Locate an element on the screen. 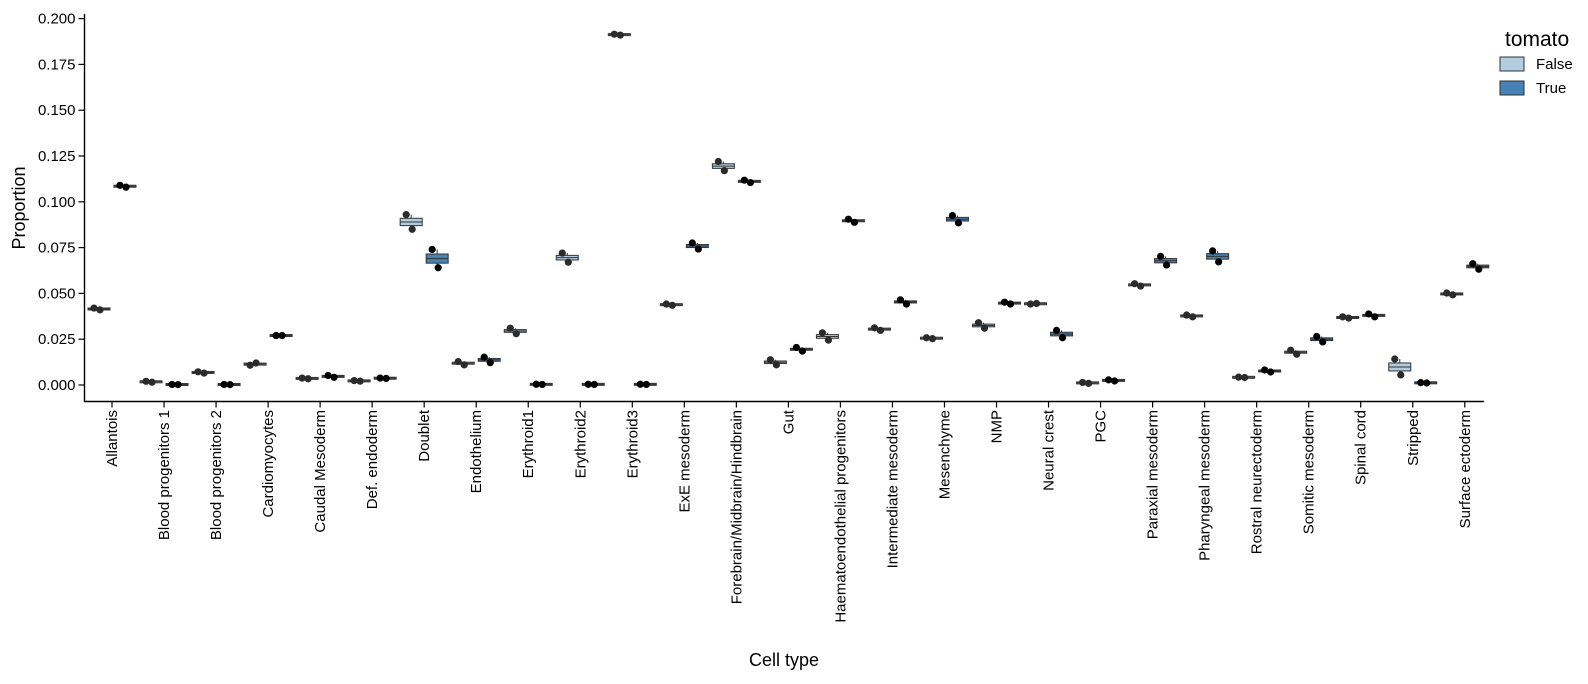 This screenshot has width=1588, height=684. legend-title: tomato is located at coordinates (1537, 39).